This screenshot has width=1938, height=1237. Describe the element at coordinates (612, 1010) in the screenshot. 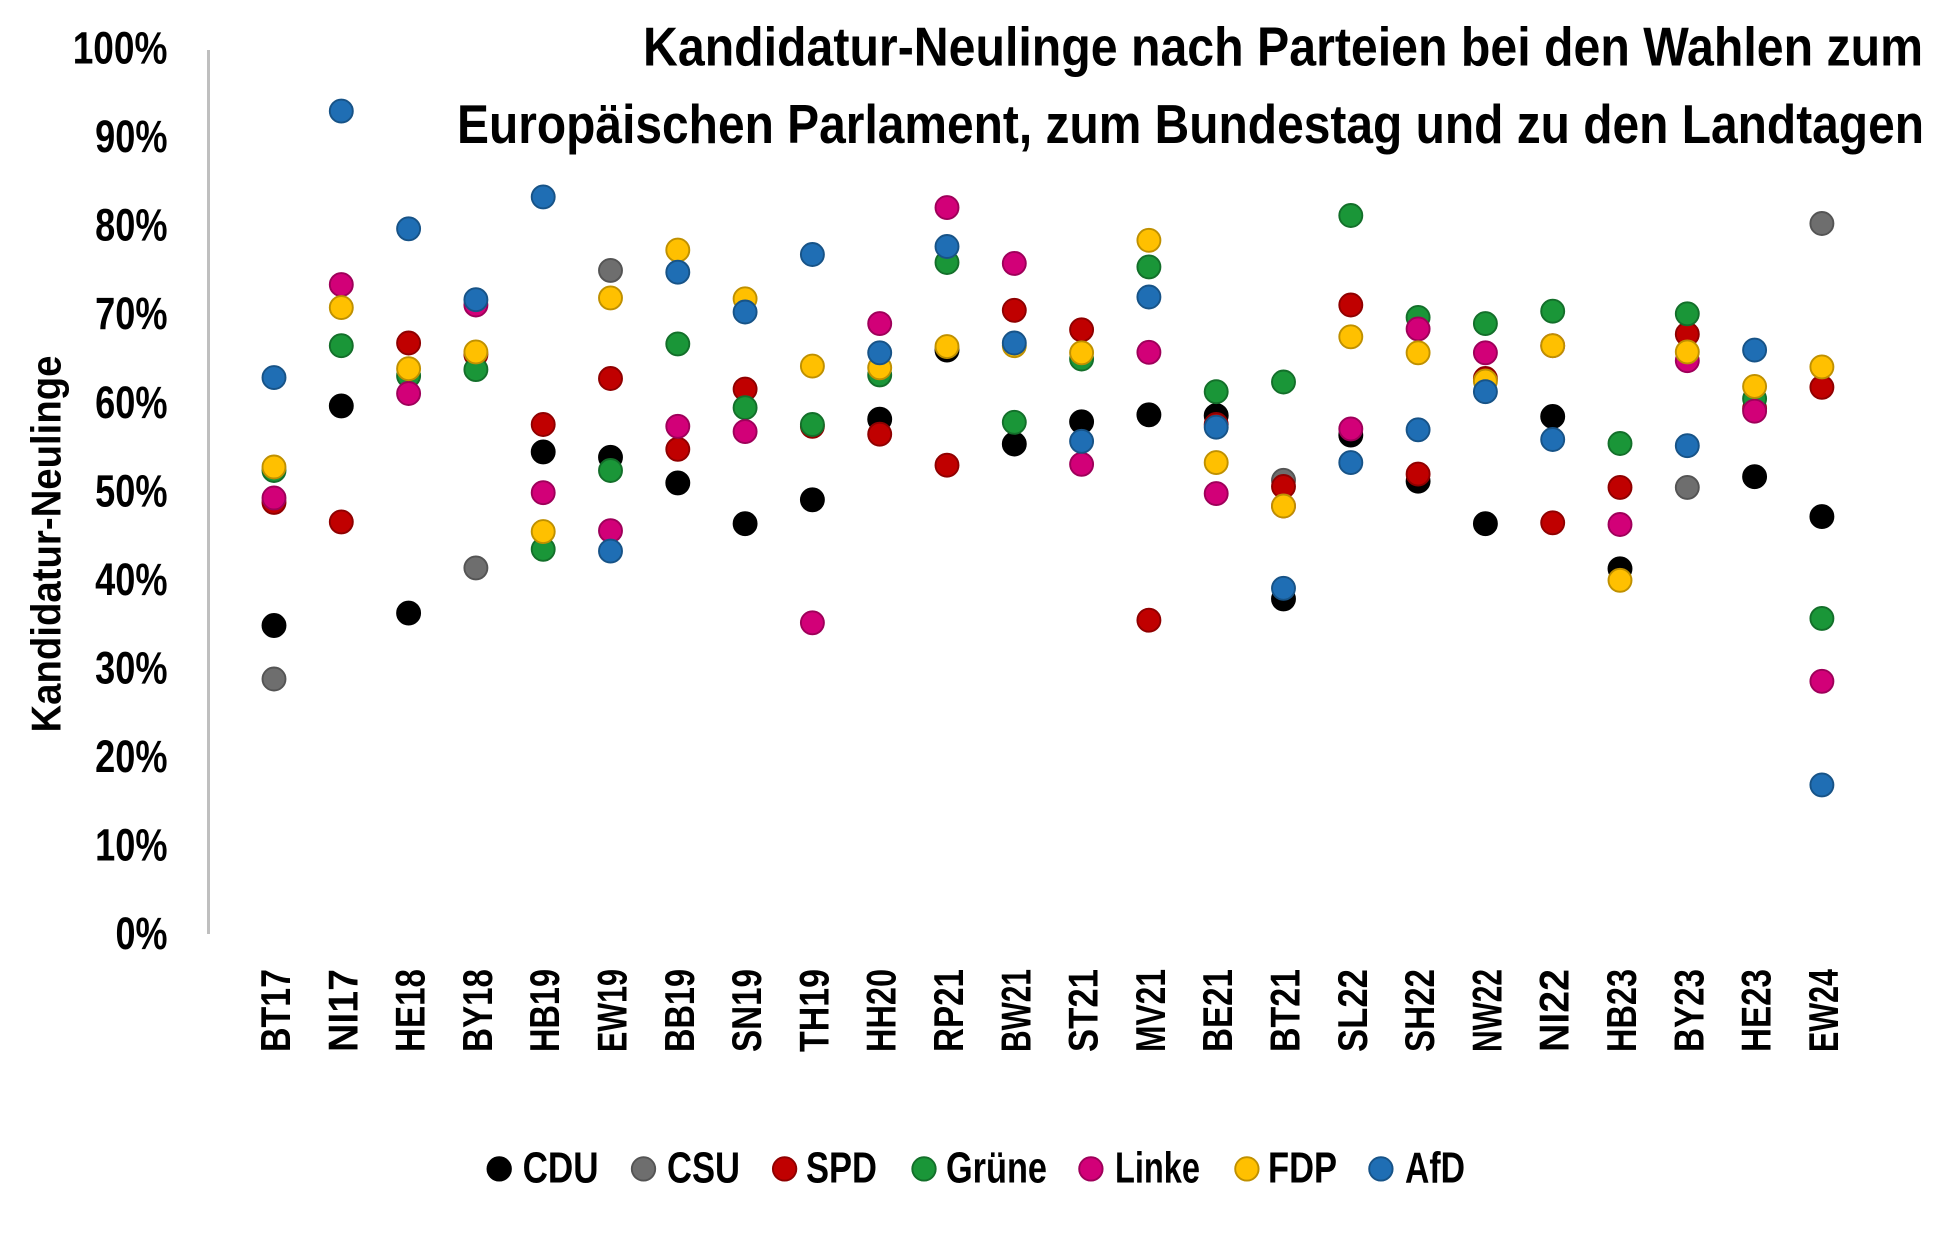

I see `svg-text: EW19` at that location.